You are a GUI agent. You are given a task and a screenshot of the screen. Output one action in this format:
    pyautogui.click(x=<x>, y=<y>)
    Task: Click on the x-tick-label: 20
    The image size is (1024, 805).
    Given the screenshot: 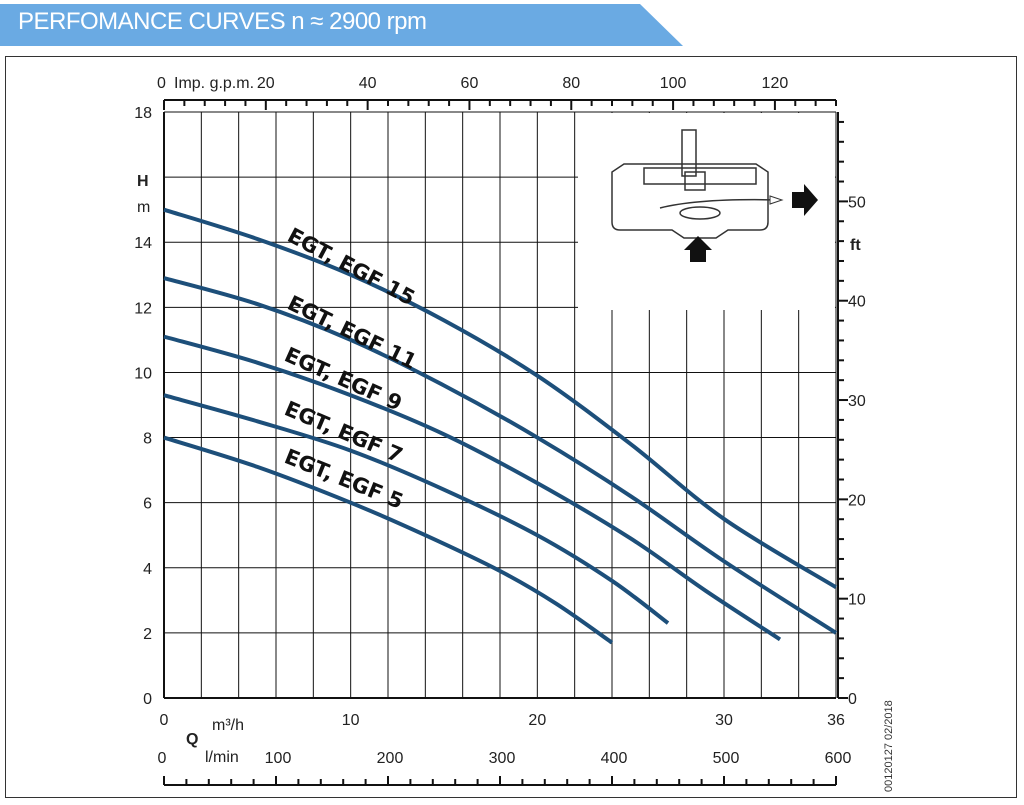 What is the action you would take?
    pyautogui.click(x=537, y=720)
    